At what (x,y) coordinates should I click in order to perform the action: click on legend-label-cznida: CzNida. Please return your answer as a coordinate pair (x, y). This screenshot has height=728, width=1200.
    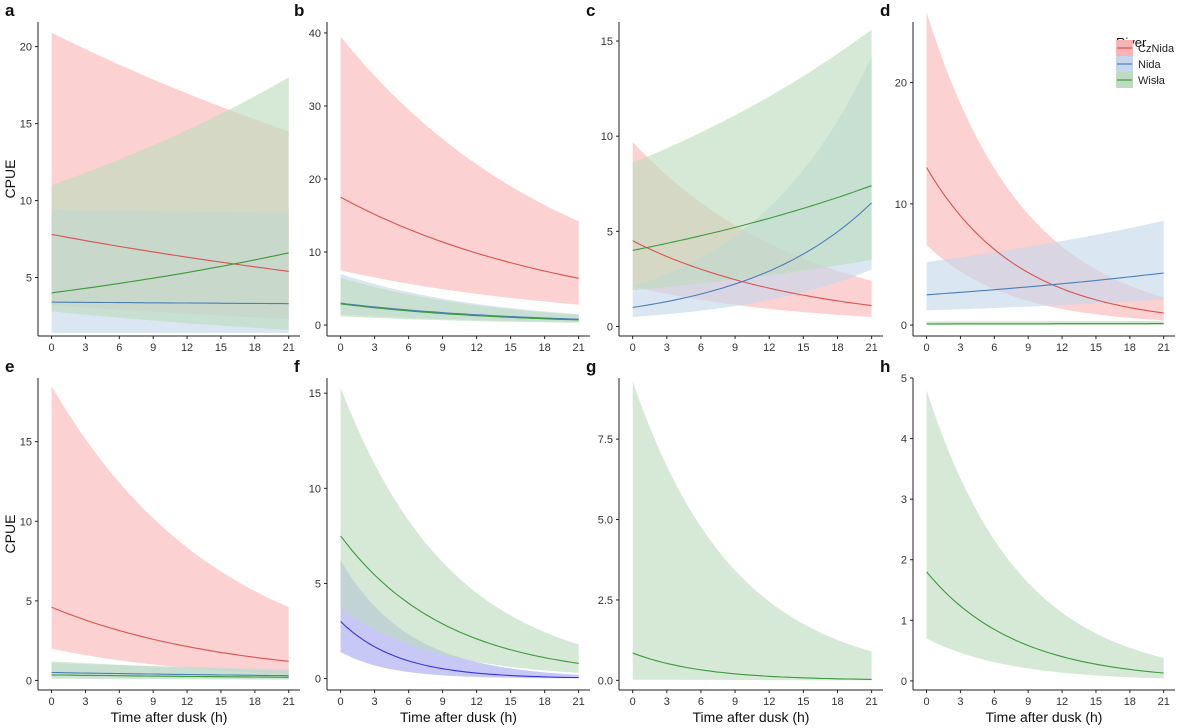
    Looking at the image, I should click on (1156, 49).